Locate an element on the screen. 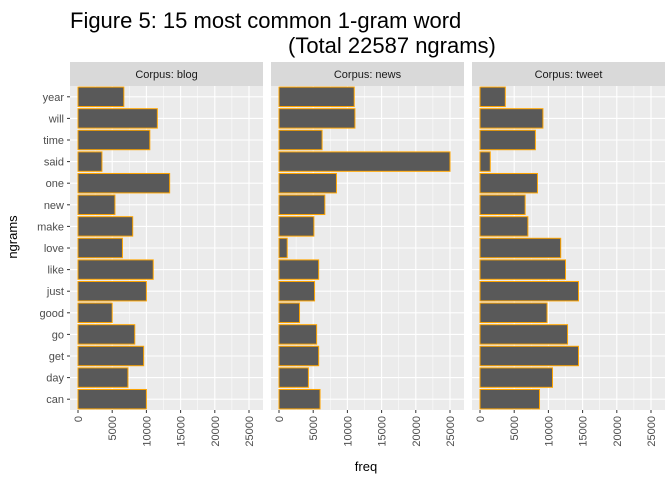 The width and height of the screenshot is (672, 480). facet-strip-label: Corpus: blog is located at coordinates (166, 75).